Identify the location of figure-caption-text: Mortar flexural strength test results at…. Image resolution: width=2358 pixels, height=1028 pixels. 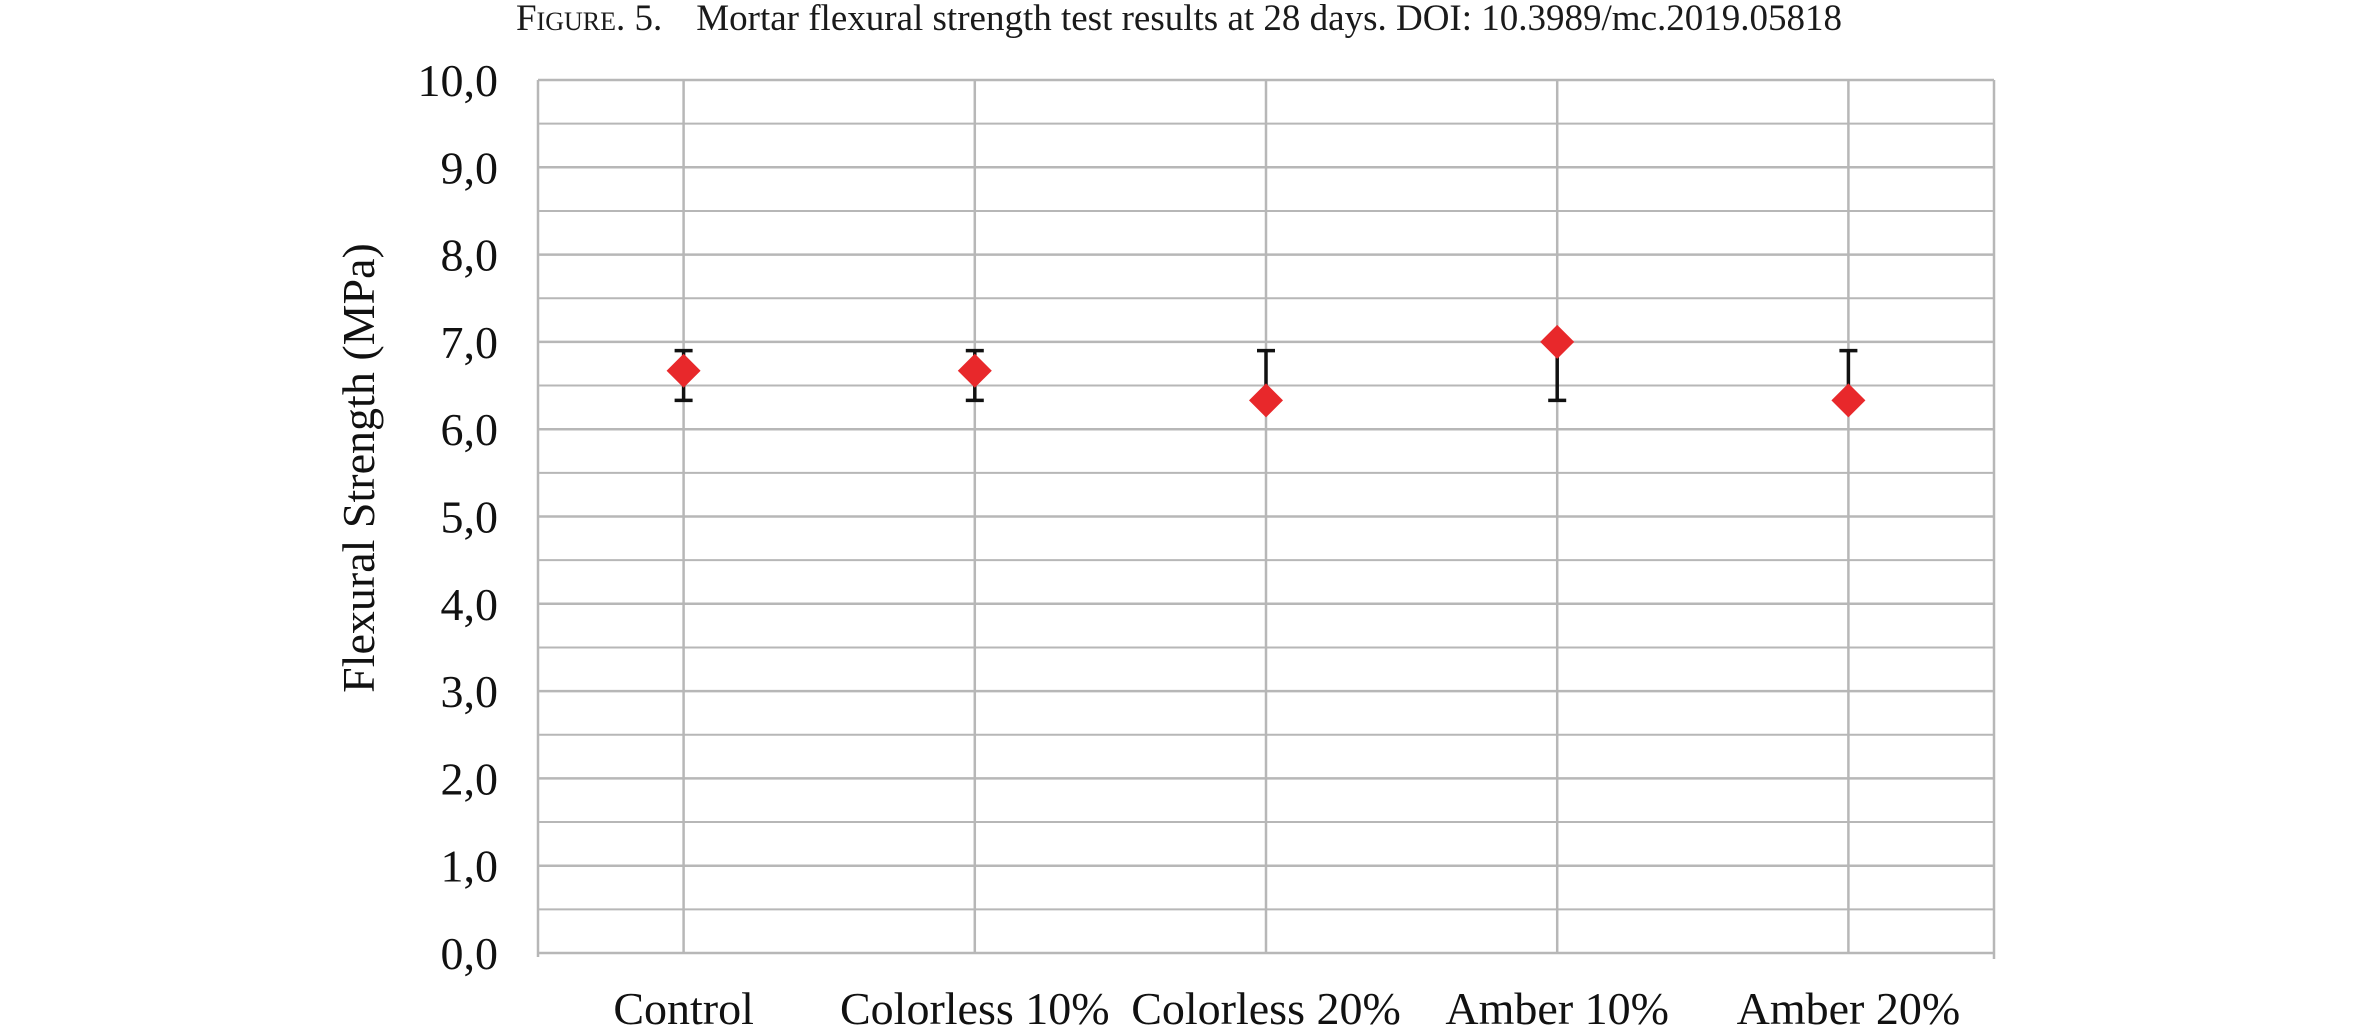
(1269, 19).